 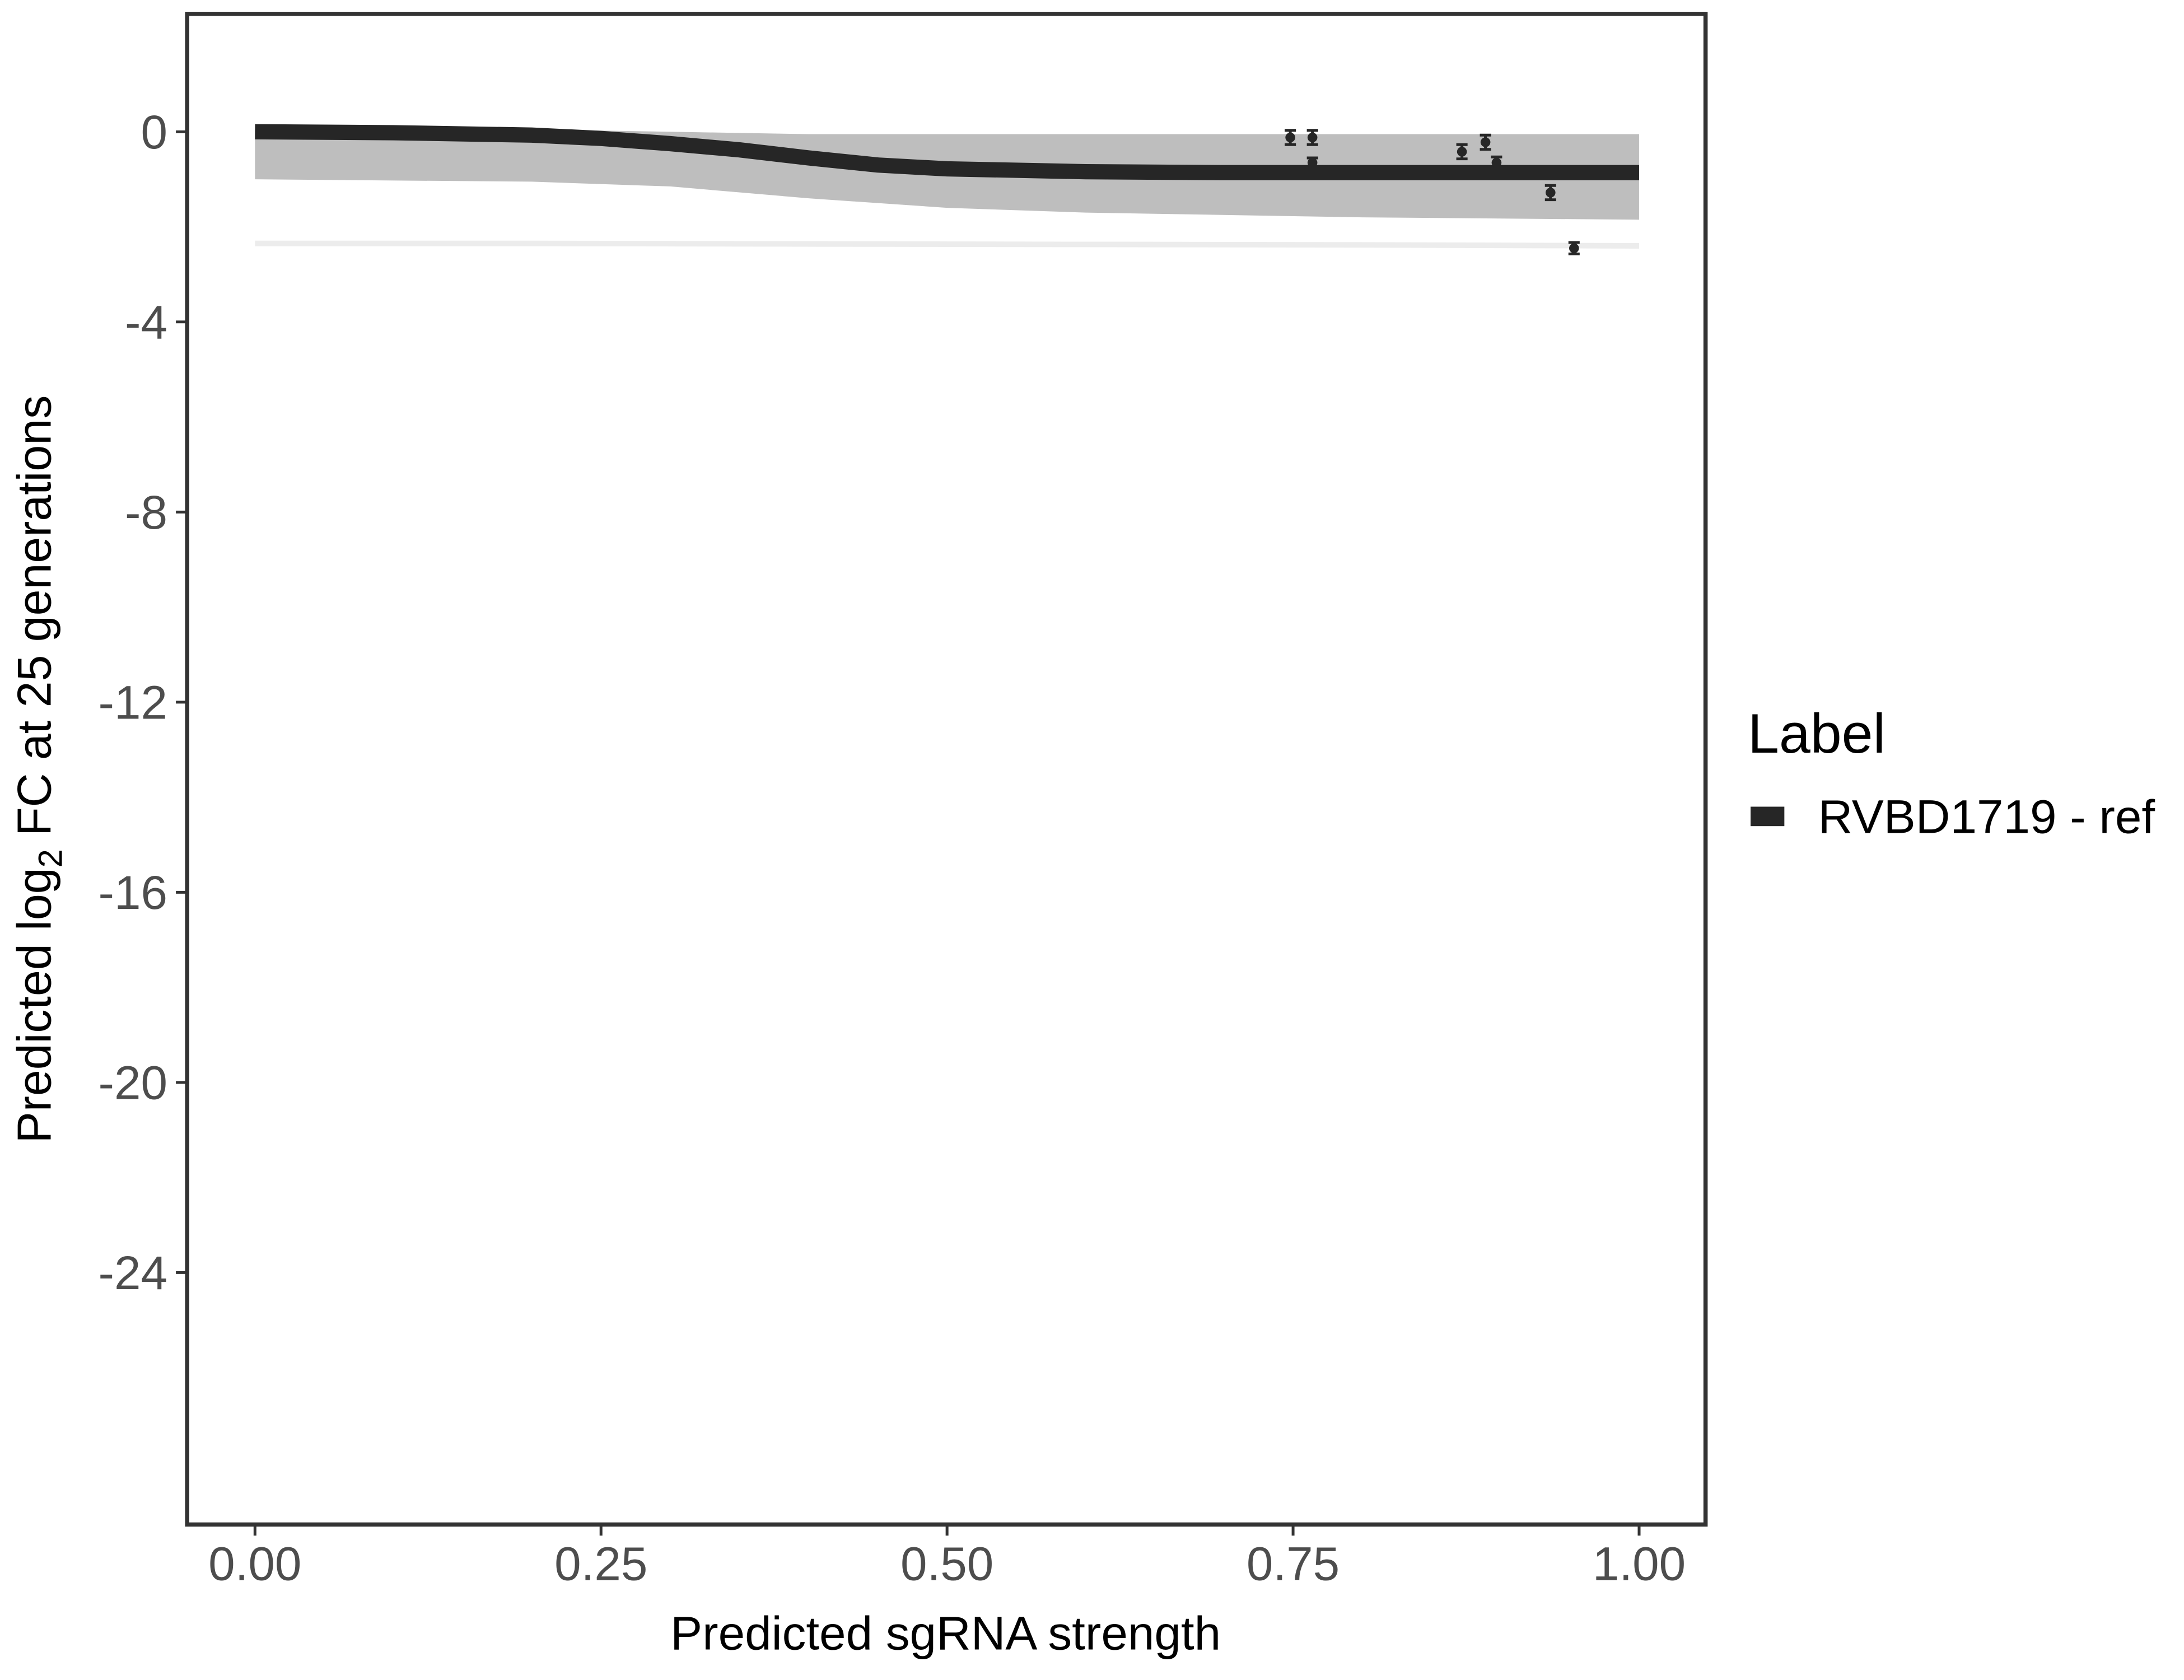 I want to click on draw-line, so click(x=948, y=245).